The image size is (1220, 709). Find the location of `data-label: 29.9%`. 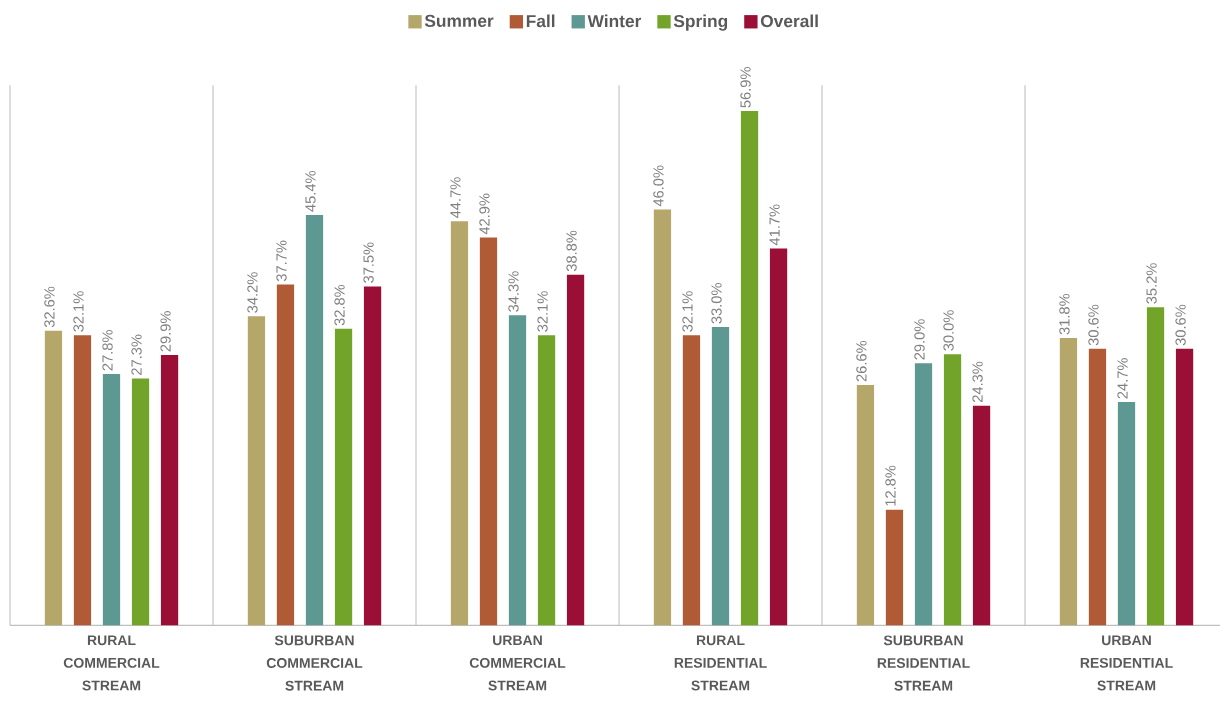

data-label: 29.9% is located at coordinates (165, 331).